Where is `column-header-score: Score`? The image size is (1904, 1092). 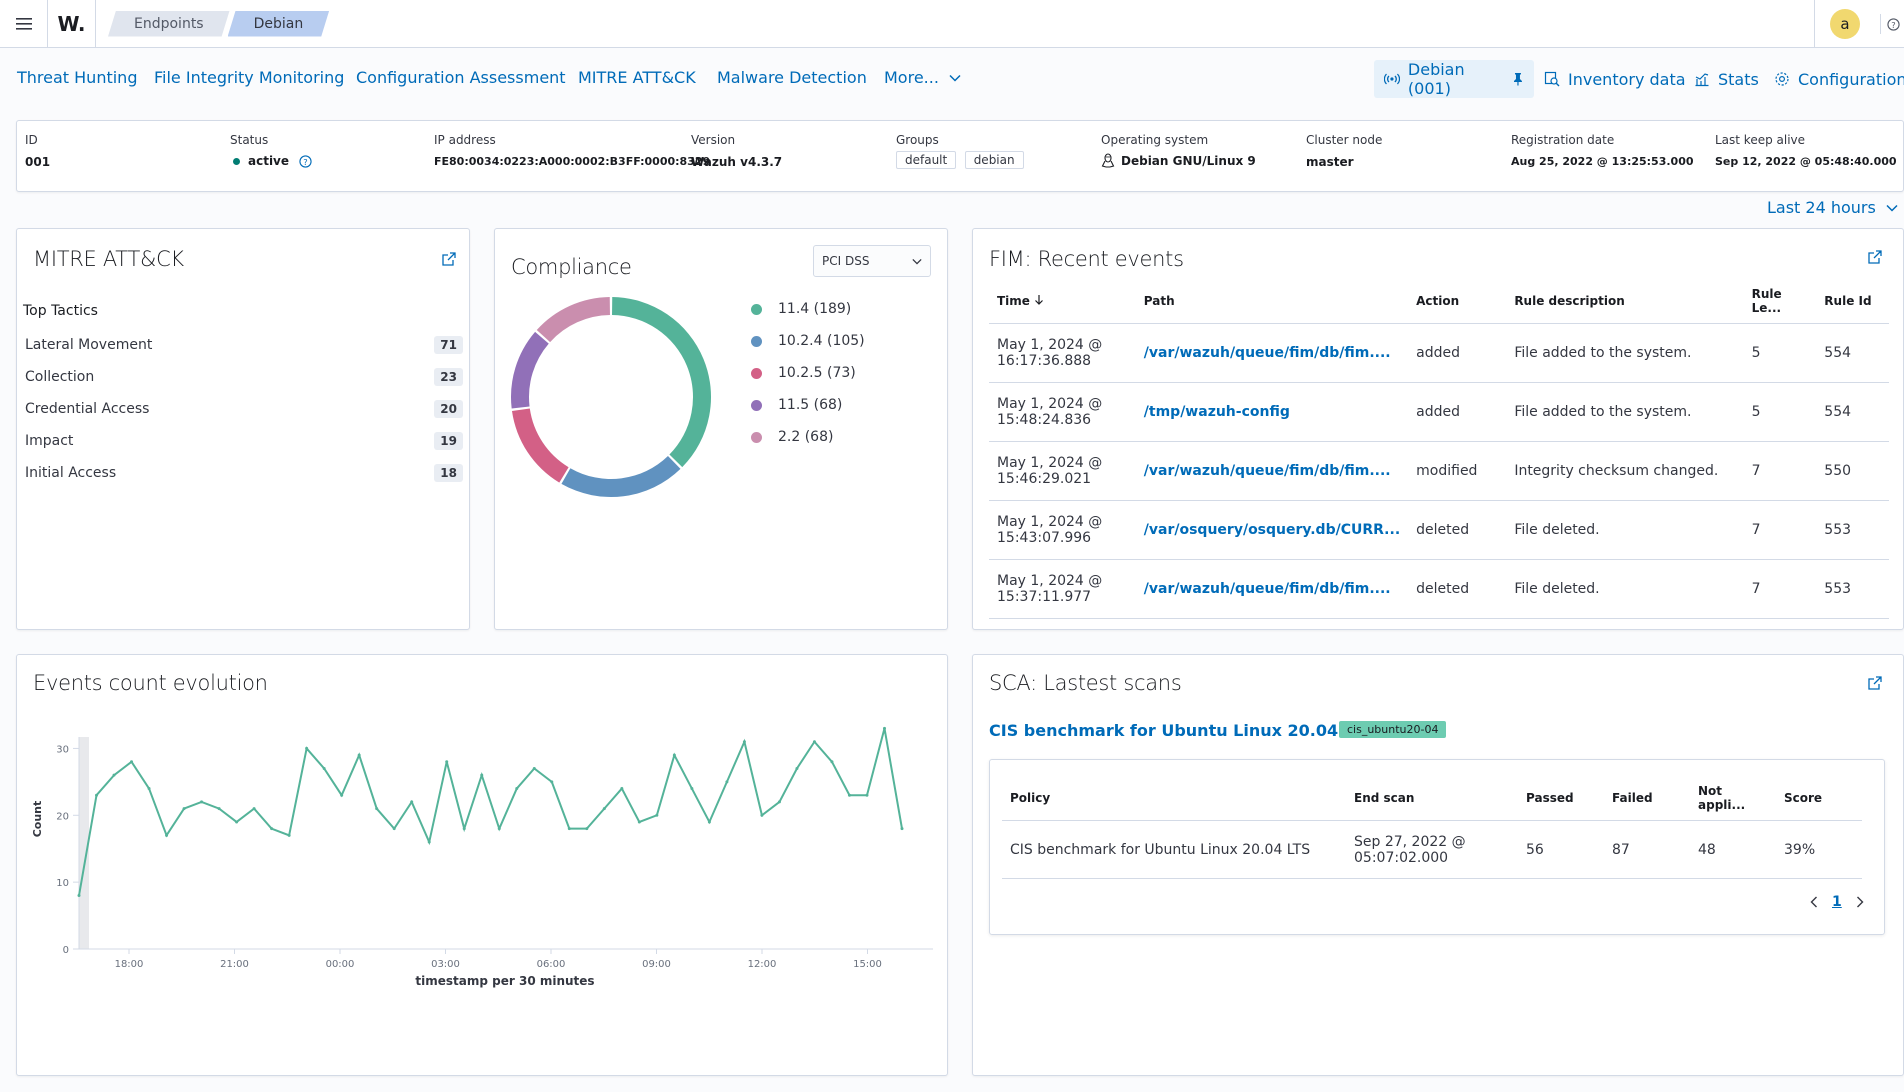 column-header-score: Score is located at coordinates (1819, 798).